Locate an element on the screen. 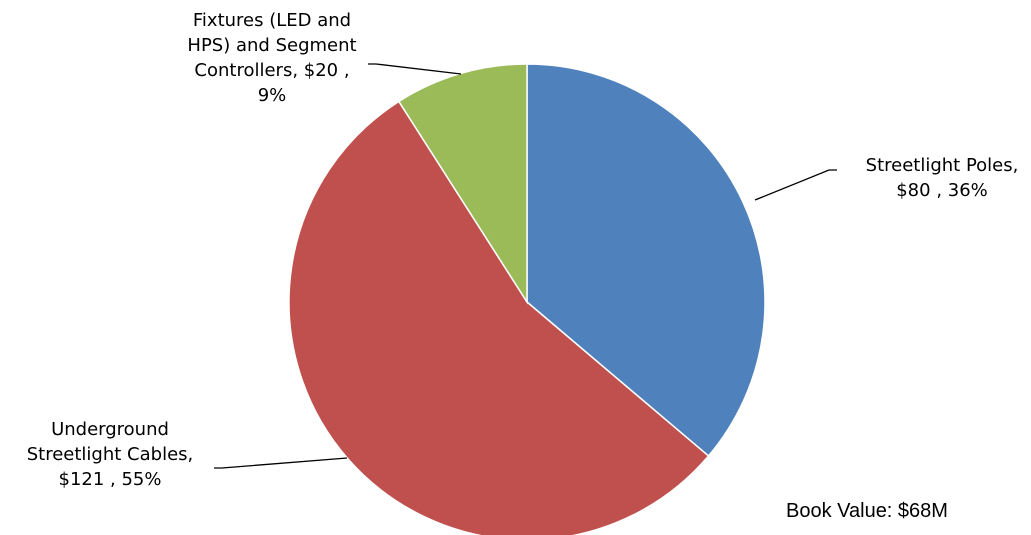 This screenshot has width=1031, height=535. slice-label-3-line-2: HPS) and Segment is located at coordinates (271, 45).